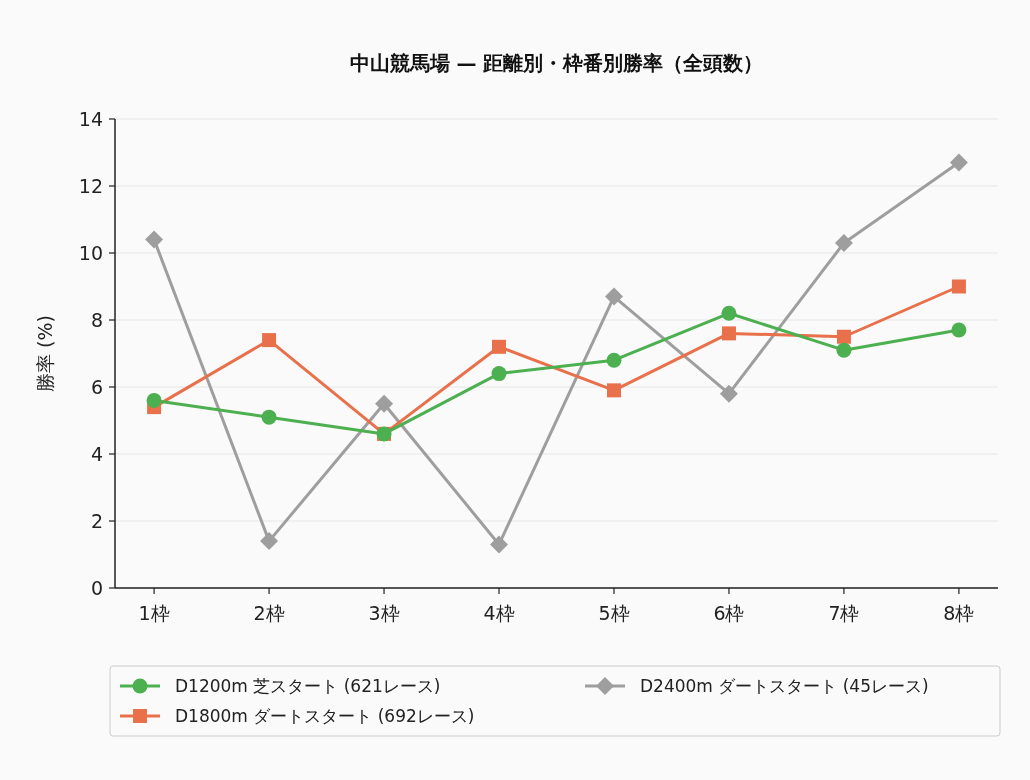 This screenshot has height=780, width=1030. What do you see at coordinates (308, 686) in the screenshot?
I see `legend-label: D1200m 芝スタート (621レース)` at bounding box center [308, 686].